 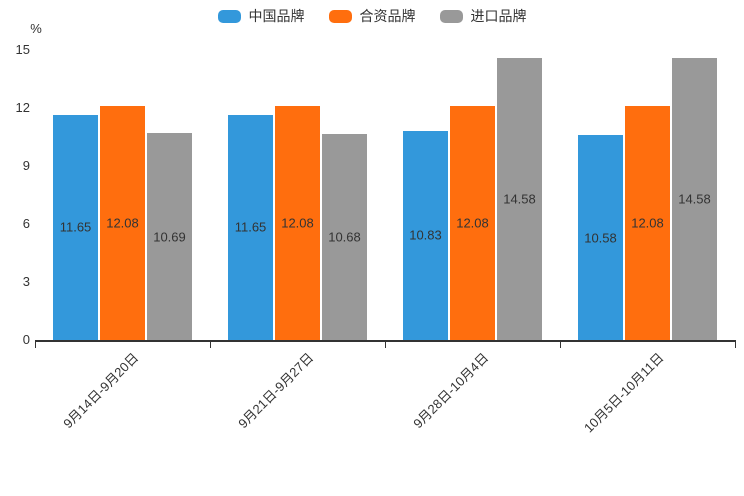 I want to click on legend-item-series-0: 中国品牌, so click(x=261, y=16).